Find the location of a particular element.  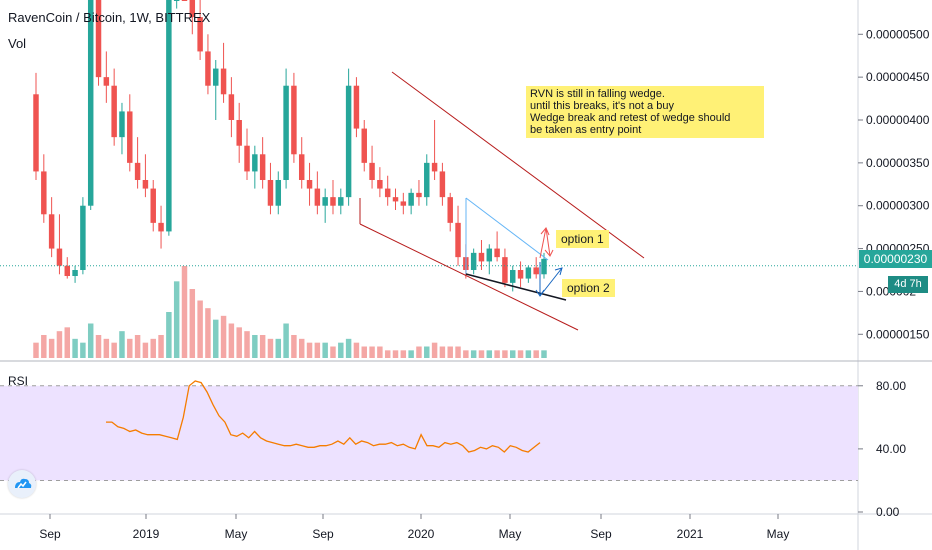

current-price-tag: 0.00000230 is located at coordinates (895, 259).